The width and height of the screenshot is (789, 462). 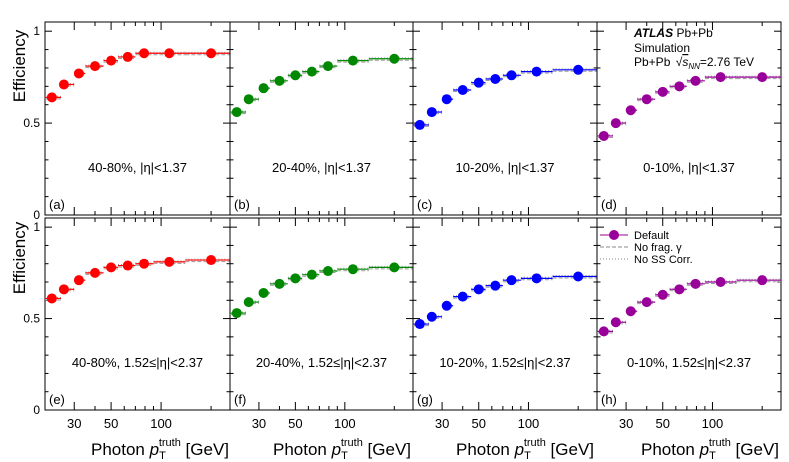 I want to click on legend-default-marker, so click(x=614, y=235).